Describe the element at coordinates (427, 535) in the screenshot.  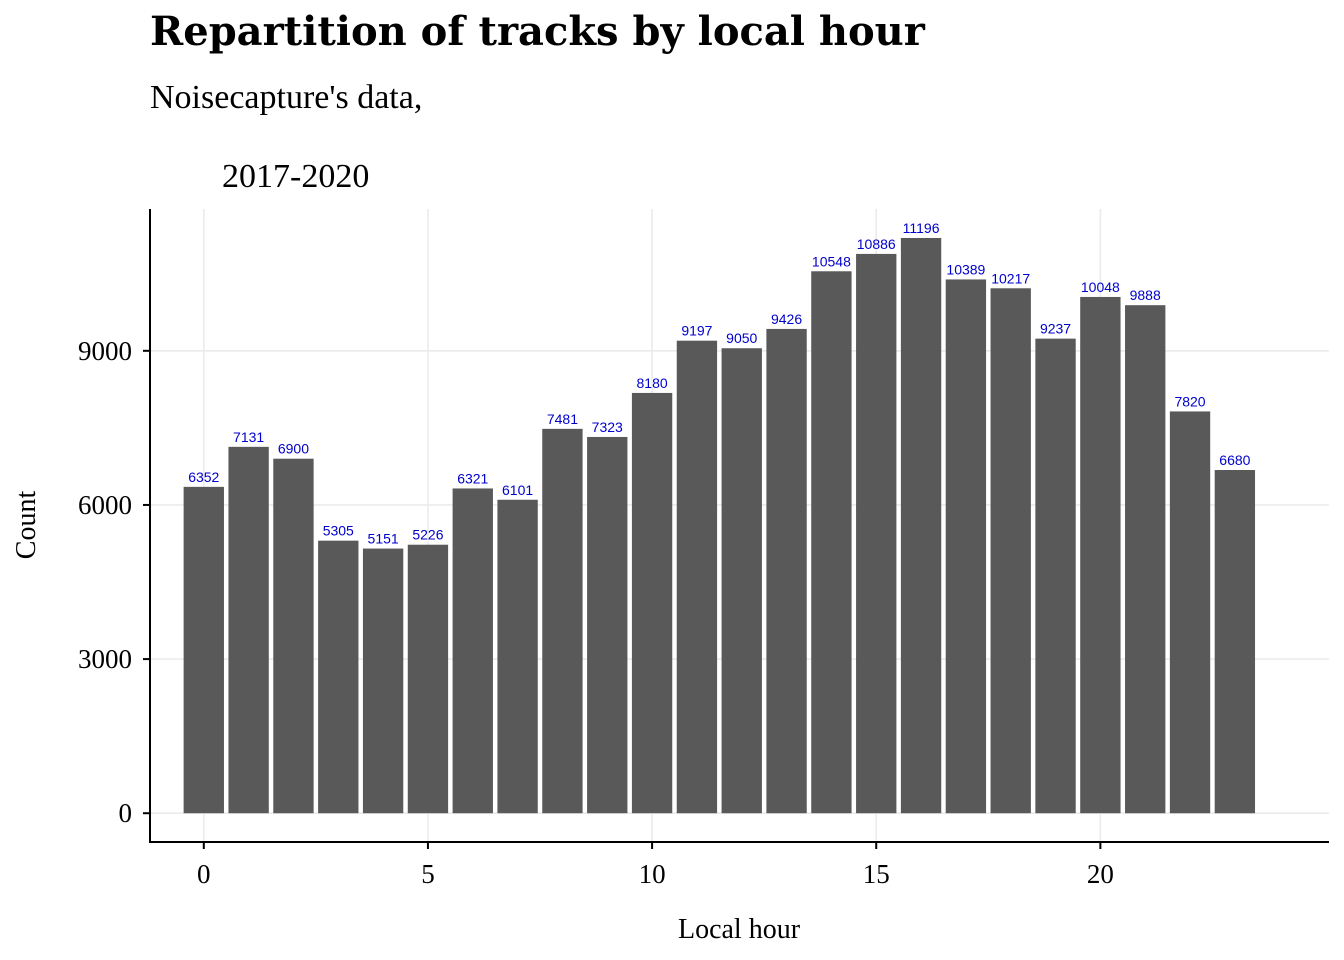
I see `data-label: 5226` at that location.